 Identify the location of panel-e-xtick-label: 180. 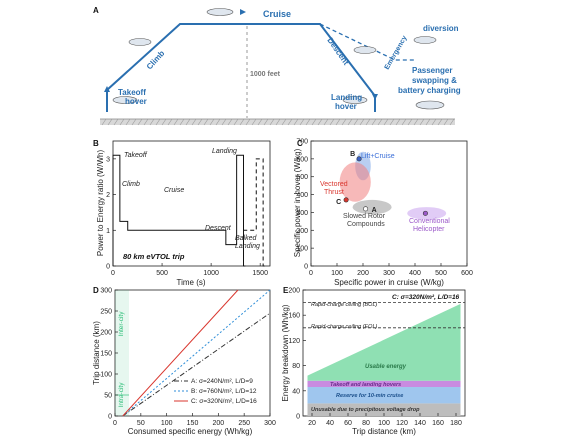
(456, 423).